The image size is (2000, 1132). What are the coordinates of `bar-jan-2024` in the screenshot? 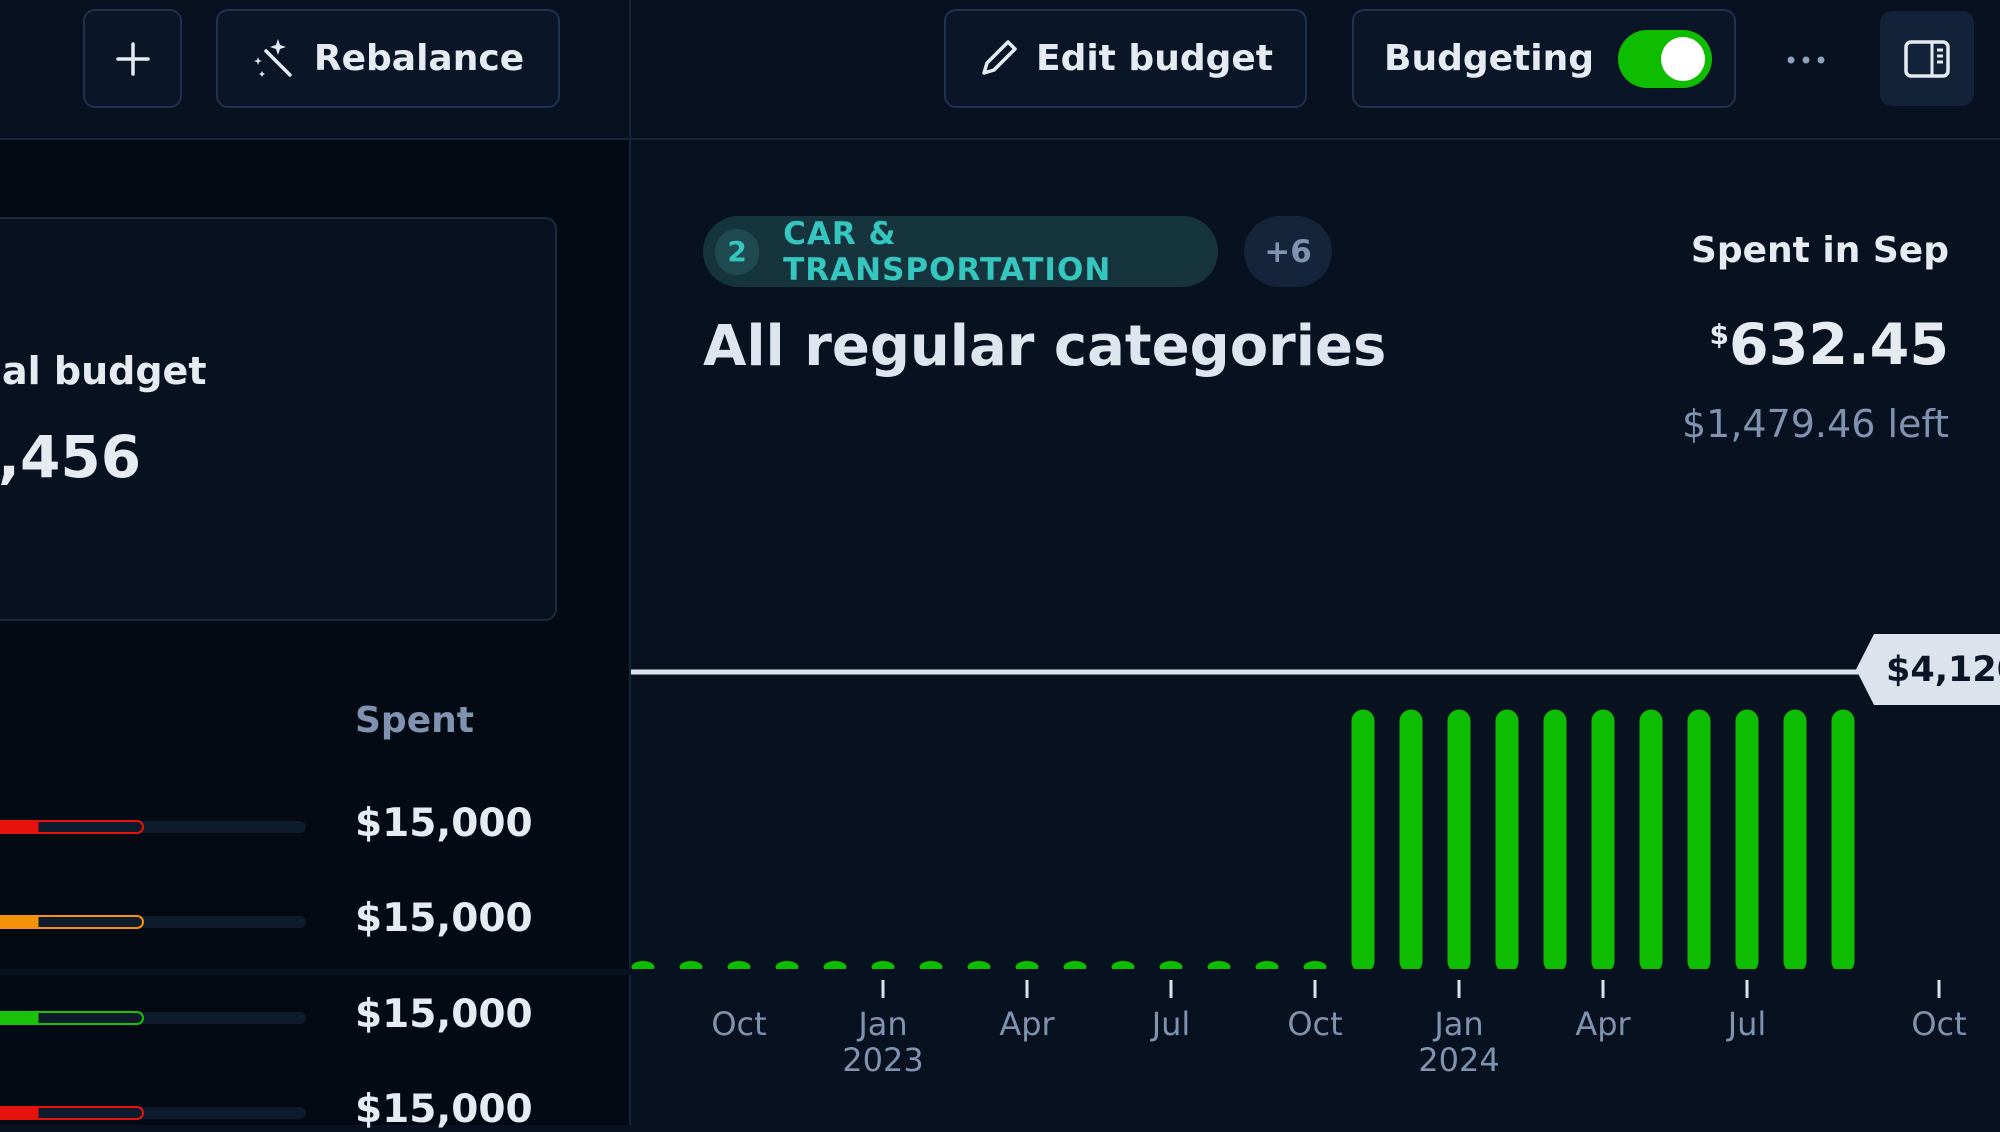 It's located at (1459, 841).